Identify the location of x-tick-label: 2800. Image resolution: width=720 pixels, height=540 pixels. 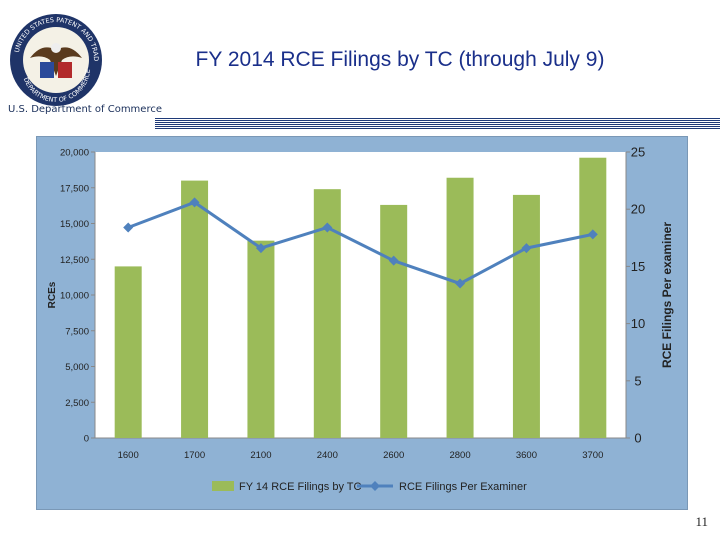
(459, 455).